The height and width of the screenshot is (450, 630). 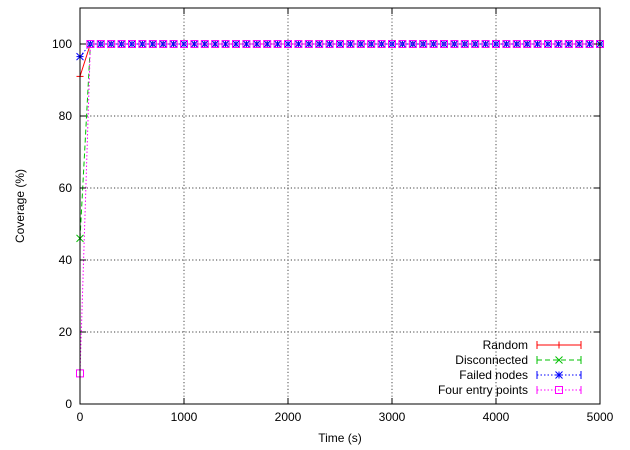 I want to click on legend-item: Four entry points, so click(x=510, y=390).